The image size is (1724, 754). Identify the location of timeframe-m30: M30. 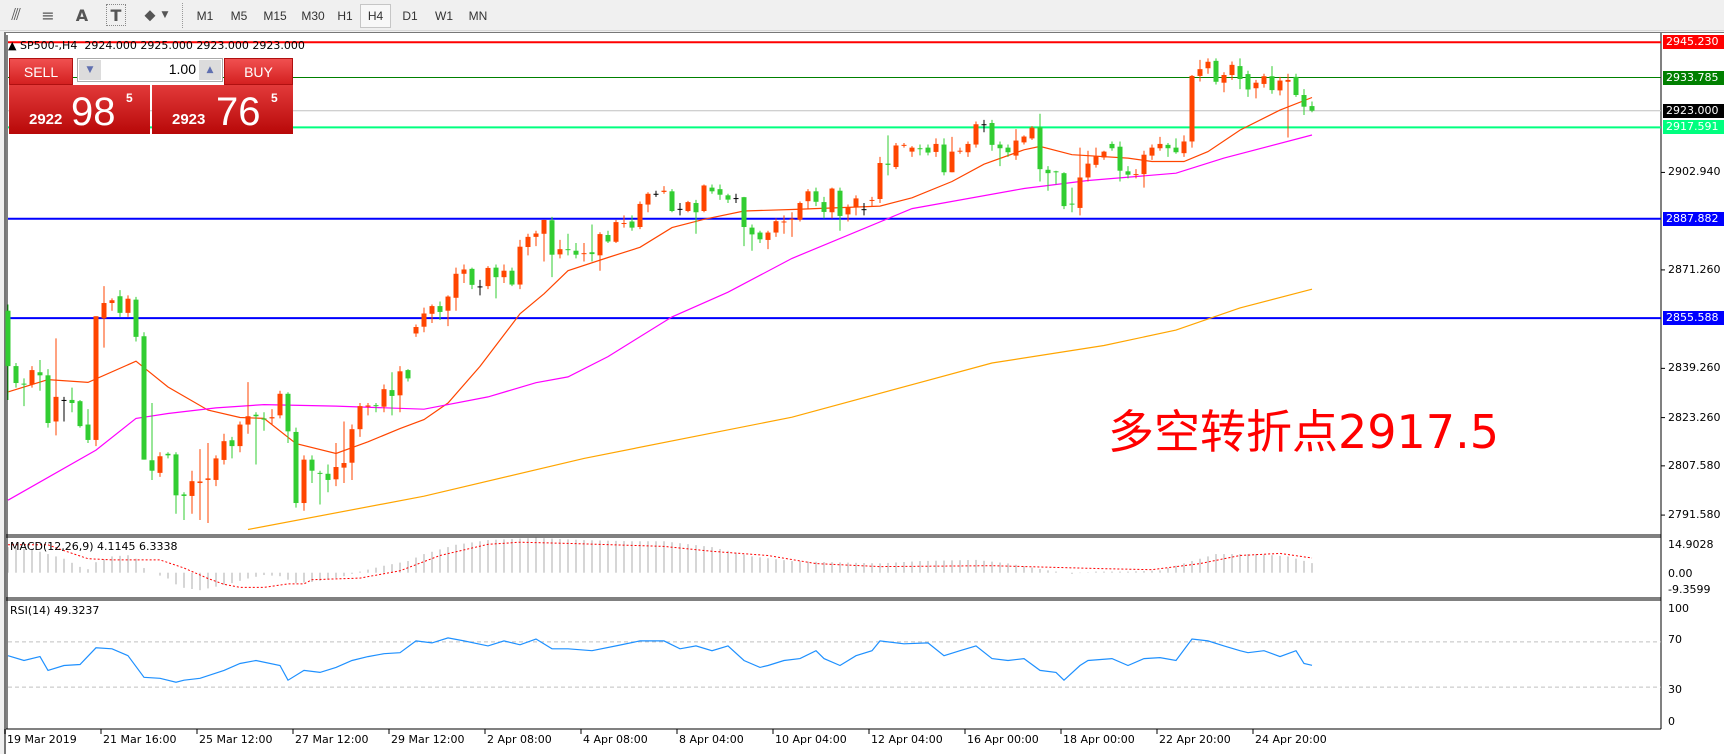
(313, 16).